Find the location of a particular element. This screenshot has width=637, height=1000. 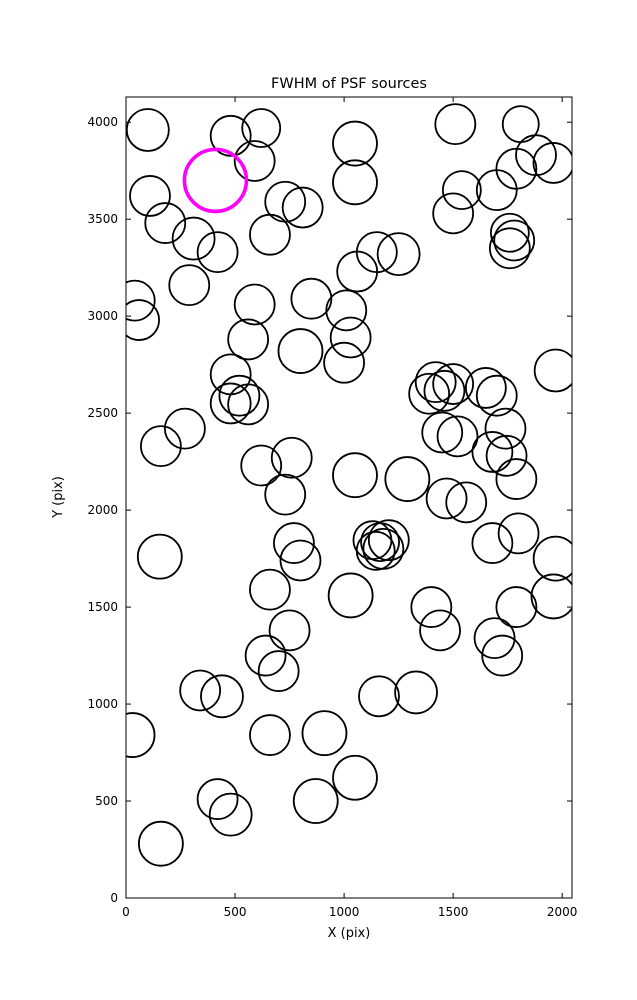

y-axis-label: Y (pix) is located at coordinates (58, 497).